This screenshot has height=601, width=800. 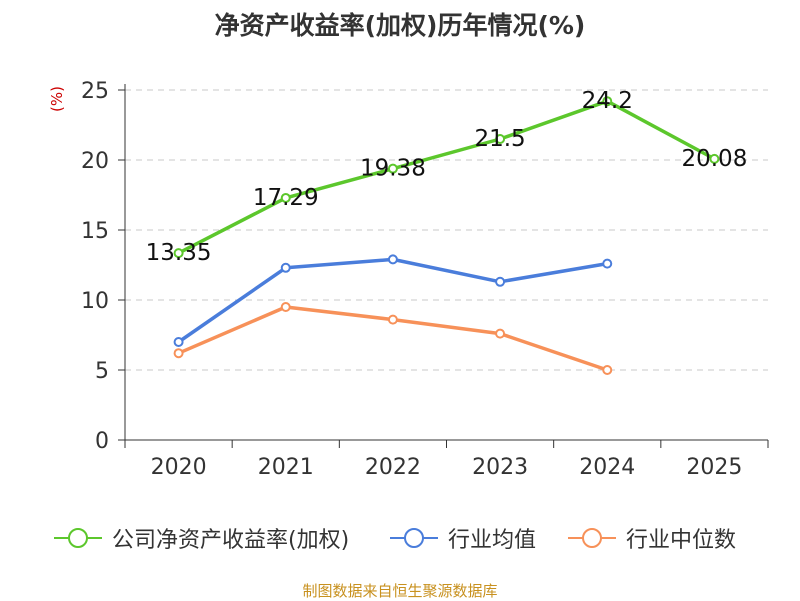 I want to click on x-tick-label: 2023, so click(x=500, y=467).